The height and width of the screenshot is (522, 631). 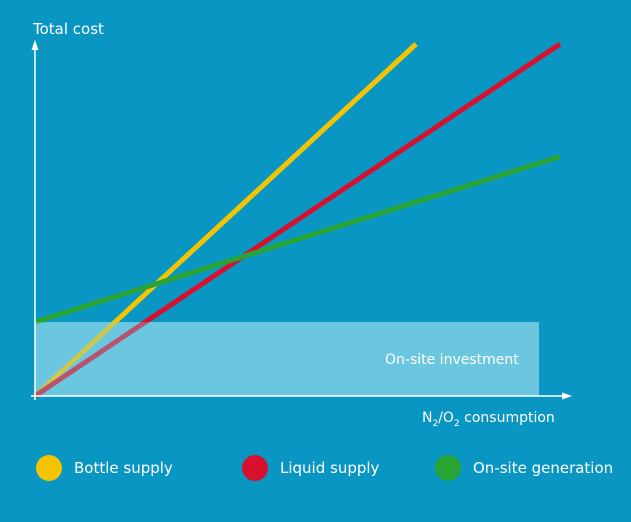 What do you see at coordinates (452, 360) in the screenshot?
I see `on-site-investment-label: On-site investment` at bounding box center [452, 360].